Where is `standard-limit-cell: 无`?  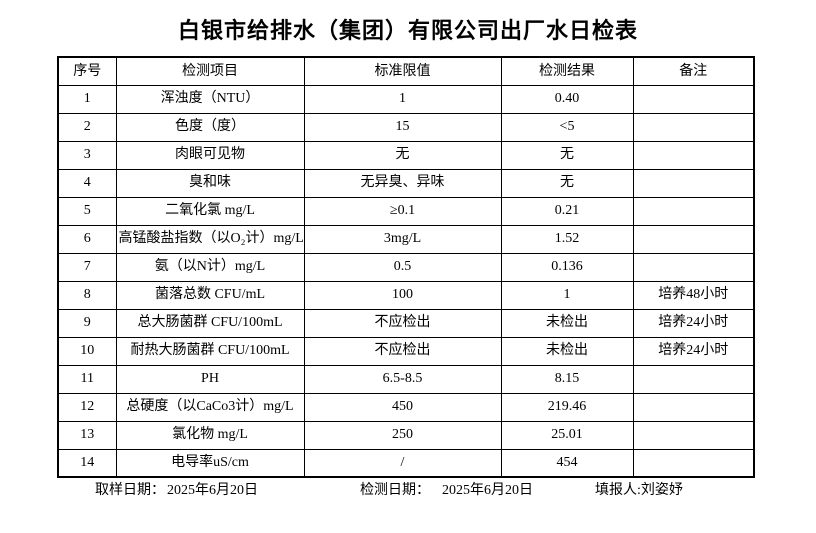 standard-limit-cell: 无 is located at coordinates (402, 155).